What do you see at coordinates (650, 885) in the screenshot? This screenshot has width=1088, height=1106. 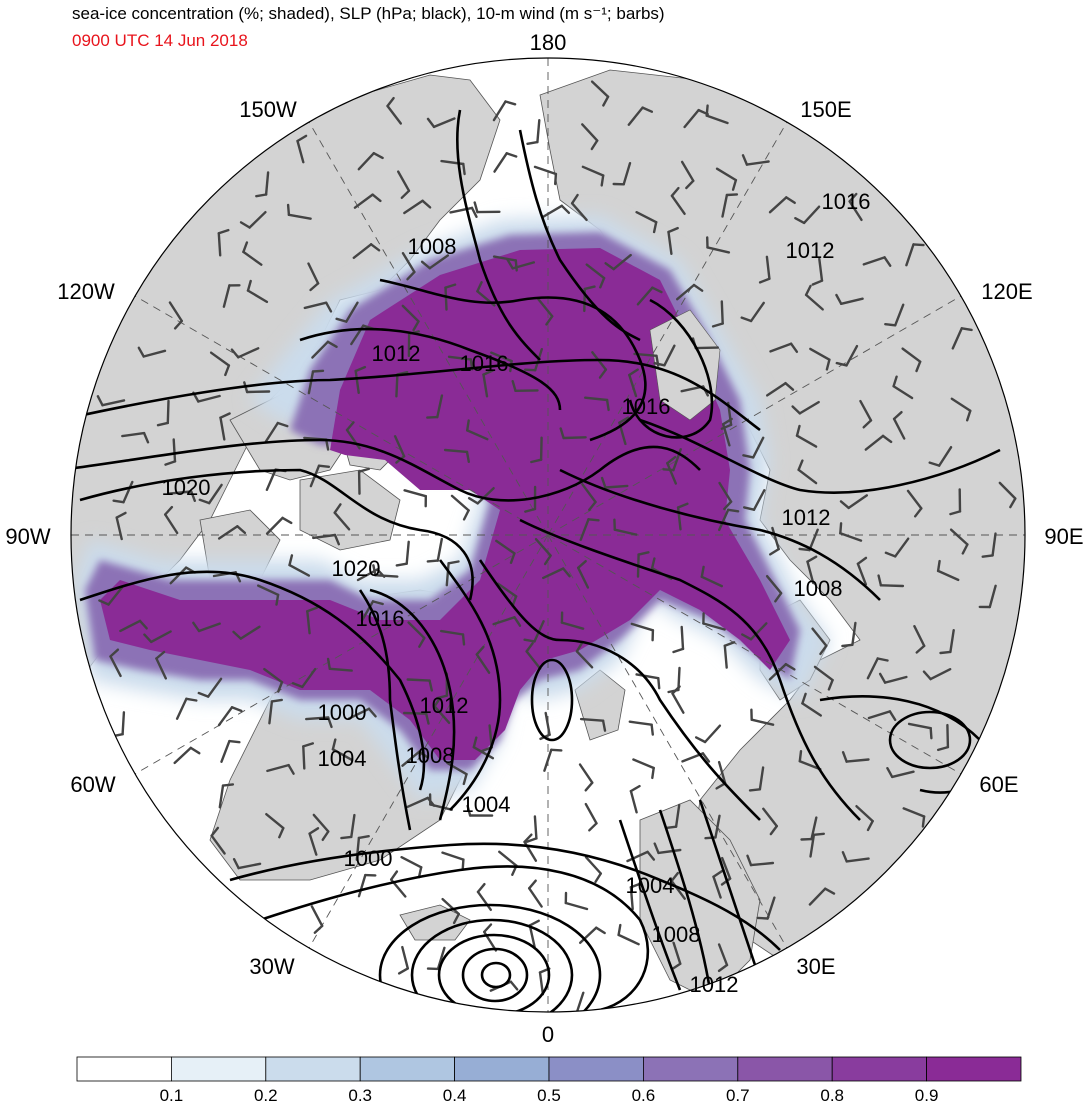 I see `isobar-label: 1004` at bounding box center [650, 885].